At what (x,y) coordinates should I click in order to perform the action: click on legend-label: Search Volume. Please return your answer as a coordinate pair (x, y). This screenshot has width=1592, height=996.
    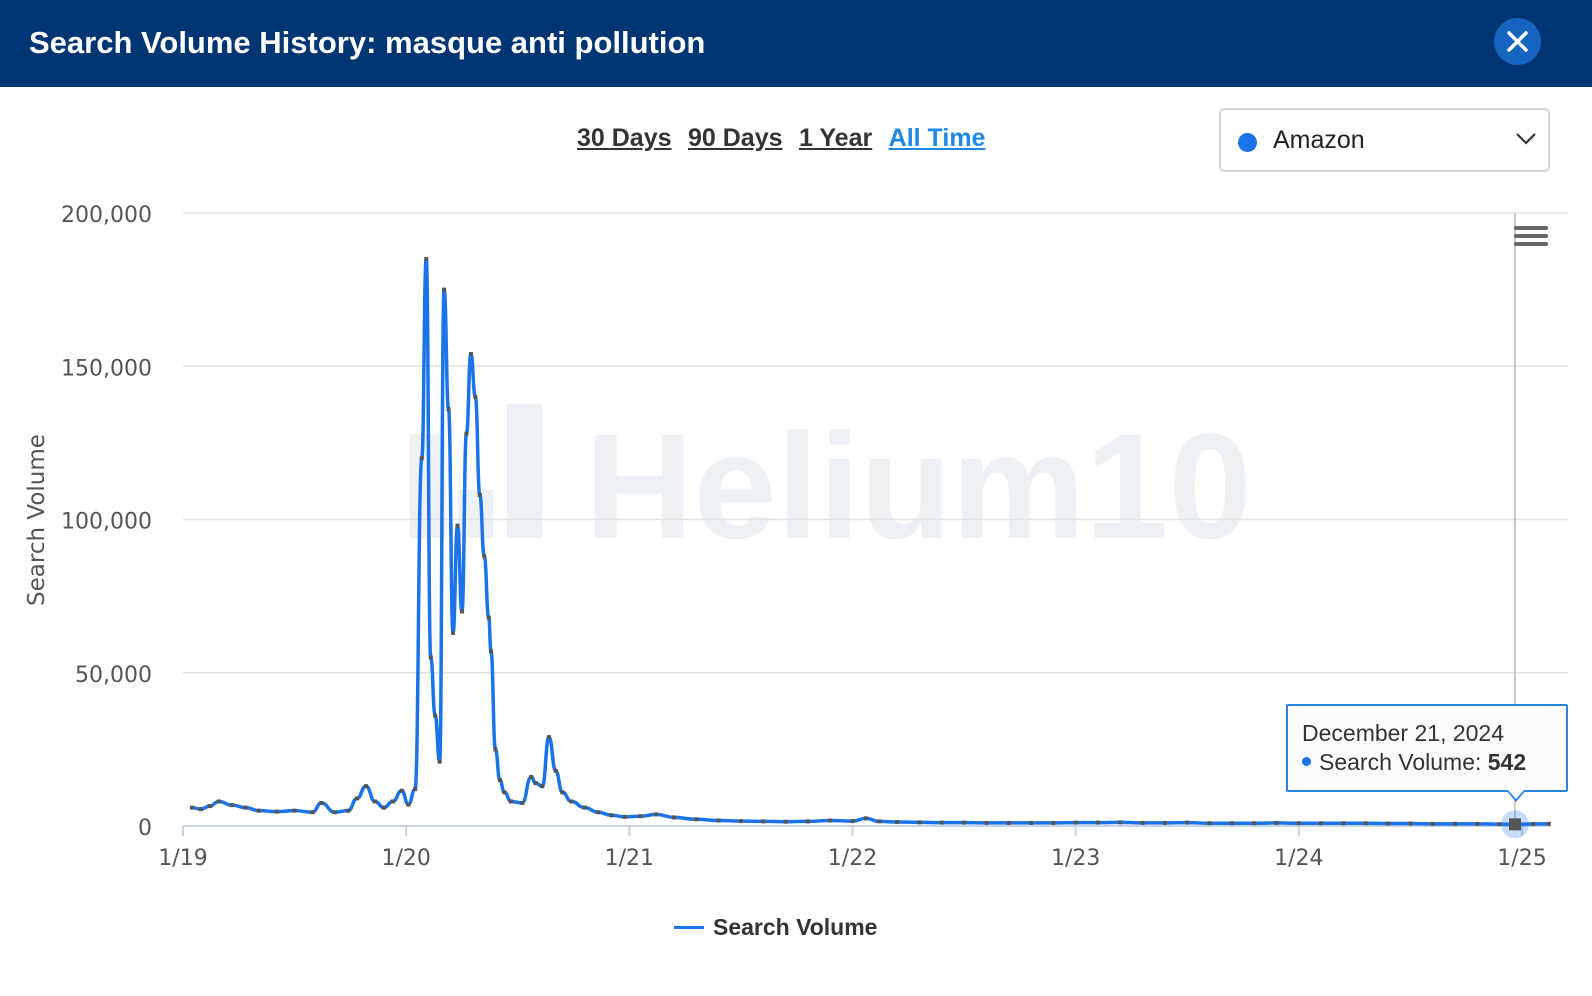
    Looking at the image, I should click on (795, 927).